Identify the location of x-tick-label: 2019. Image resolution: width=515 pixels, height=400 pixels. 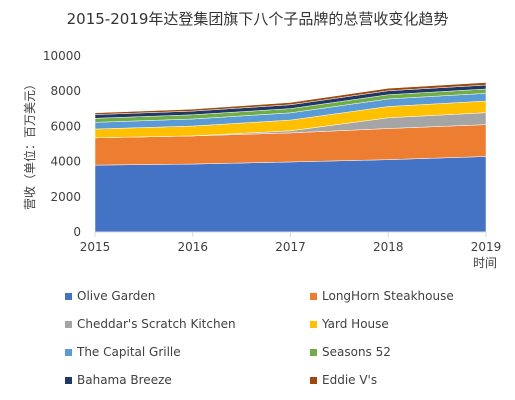
(486, 247).